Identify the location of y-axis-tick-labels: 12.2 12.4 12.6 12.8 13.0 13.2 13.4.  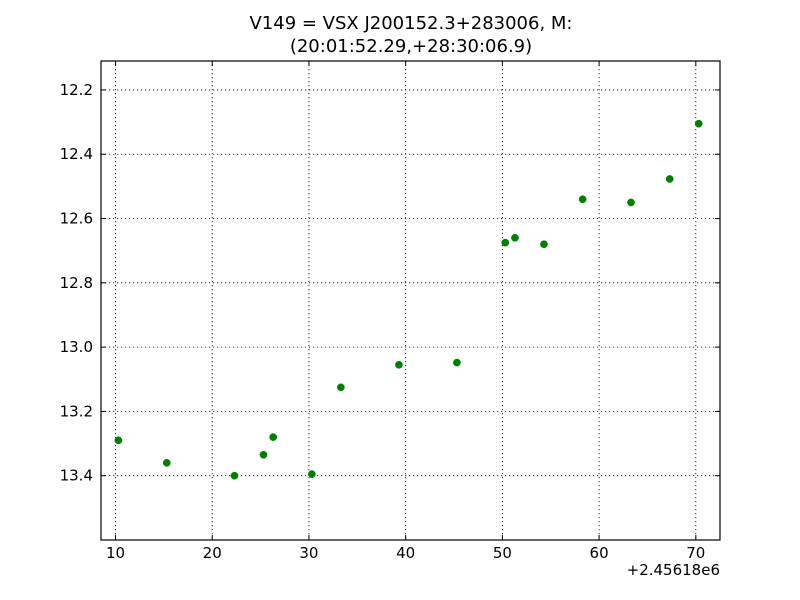
(76, 283).